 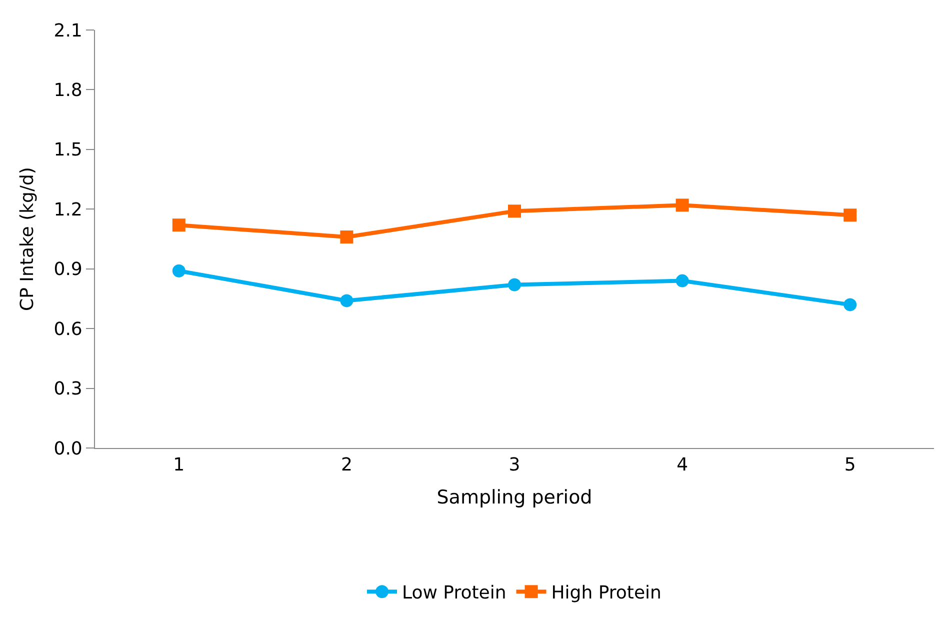 What do you see at coordinates (514, 465) in the screenshot?
I see `x-tick-label: 3` at bounding box center [514, 465].